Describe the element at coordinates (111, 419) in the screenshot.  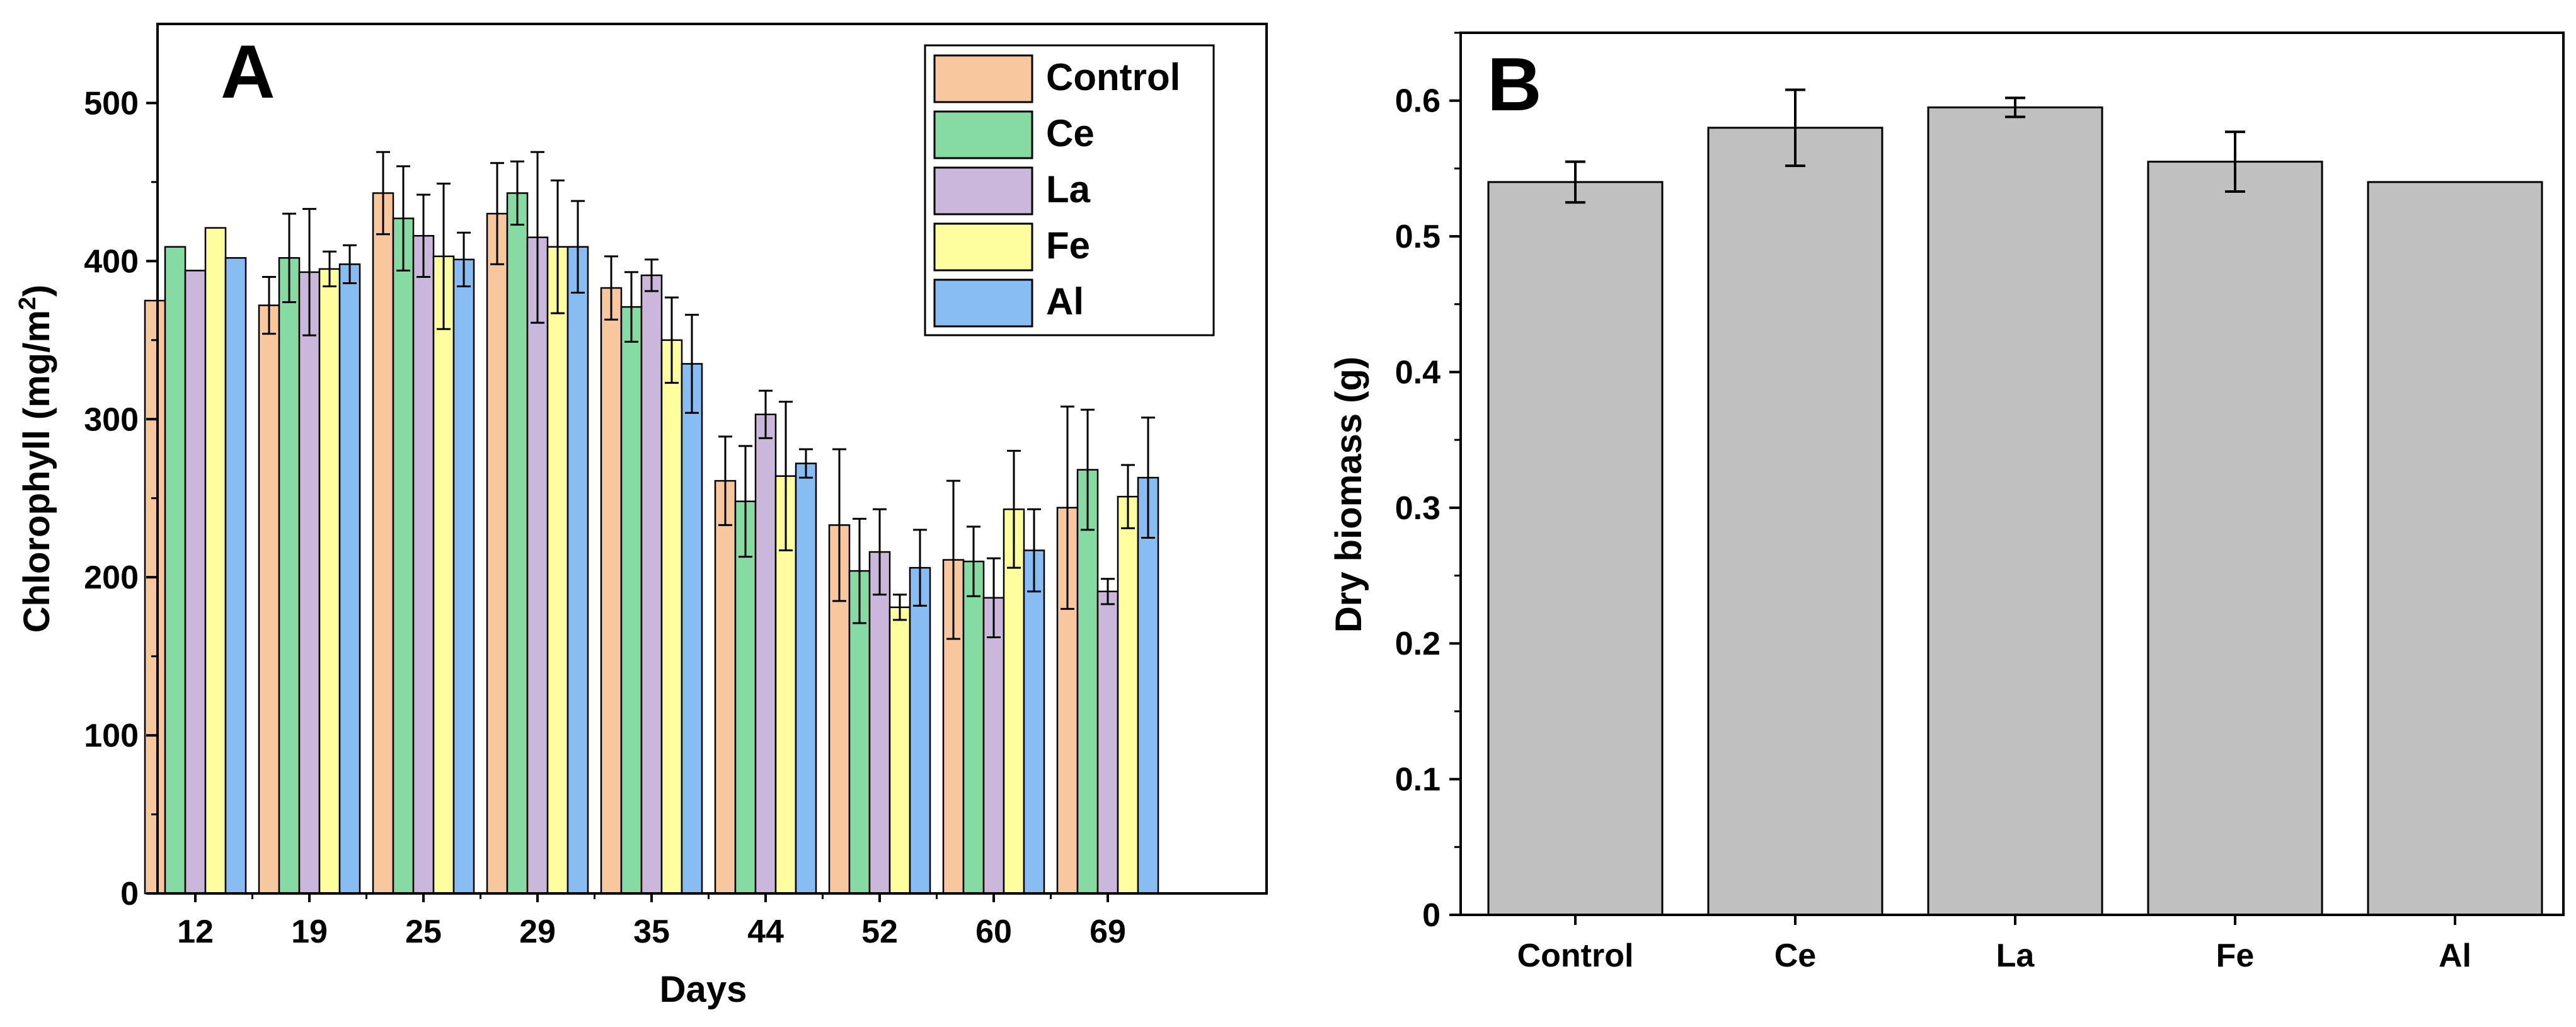
I see `y-tick-label-300: 300` at that location.